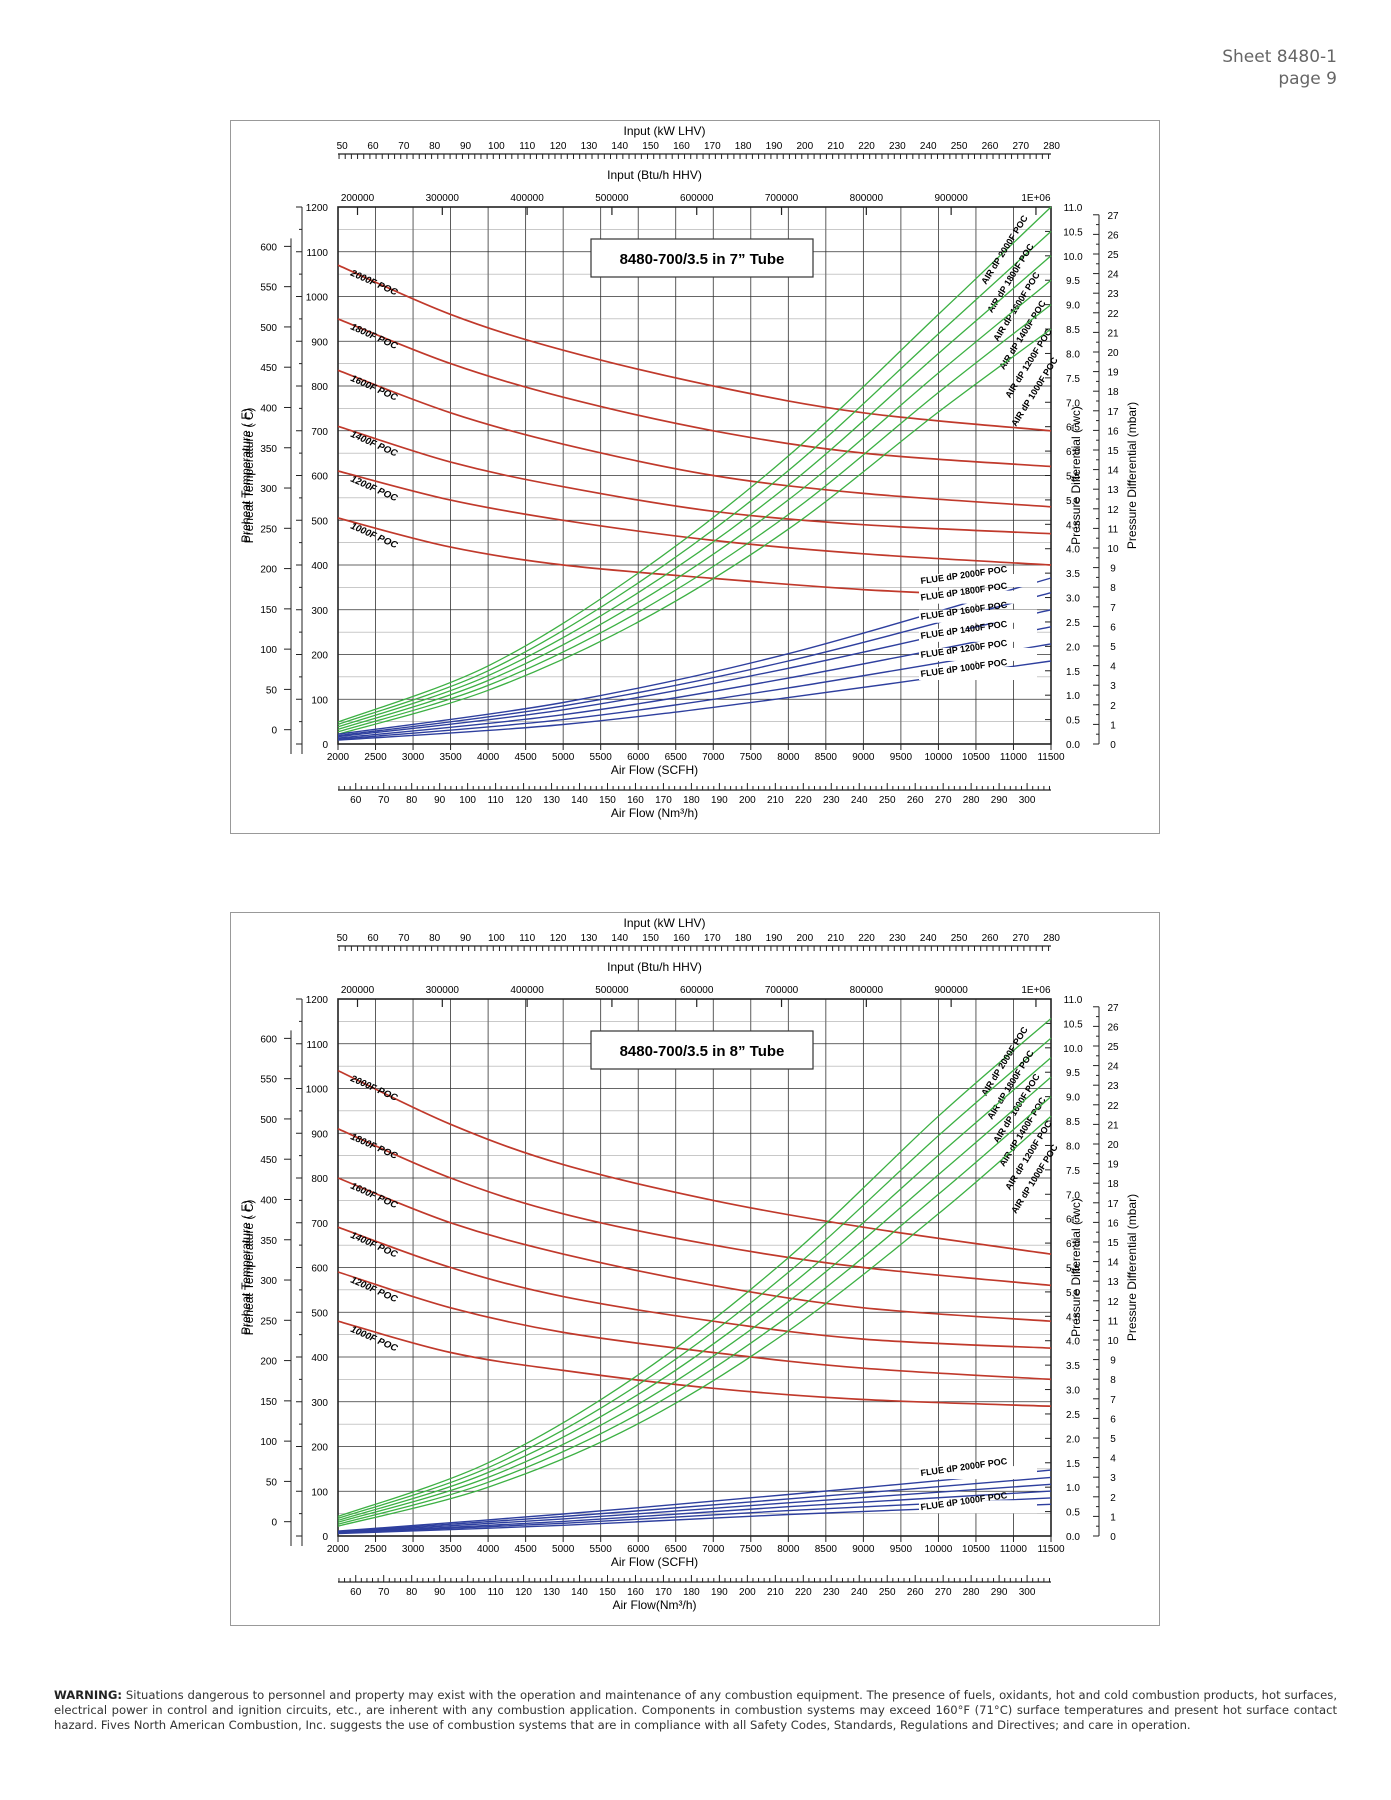 Image resolution: width=1391 pixels, height=1800 pixels. I want to click on wc-tick-label: 4.5, so click(1073, 525).